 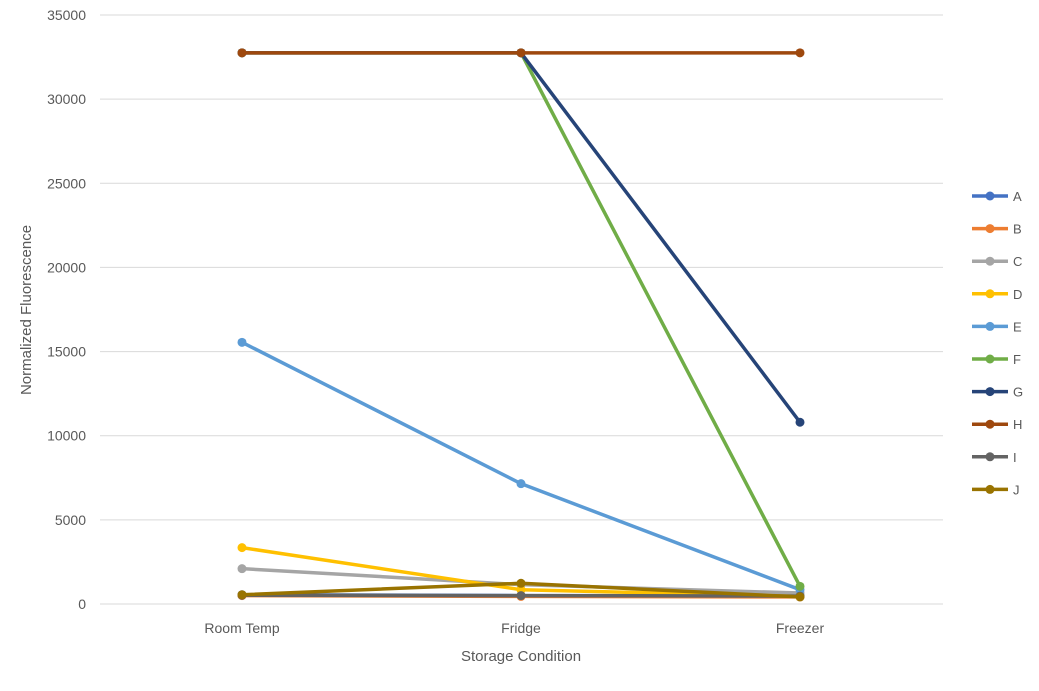 What do you see at coordinates (1017, 359) in the screenshot?
I see `legend-label: F` at bounding box center [1017, 359].